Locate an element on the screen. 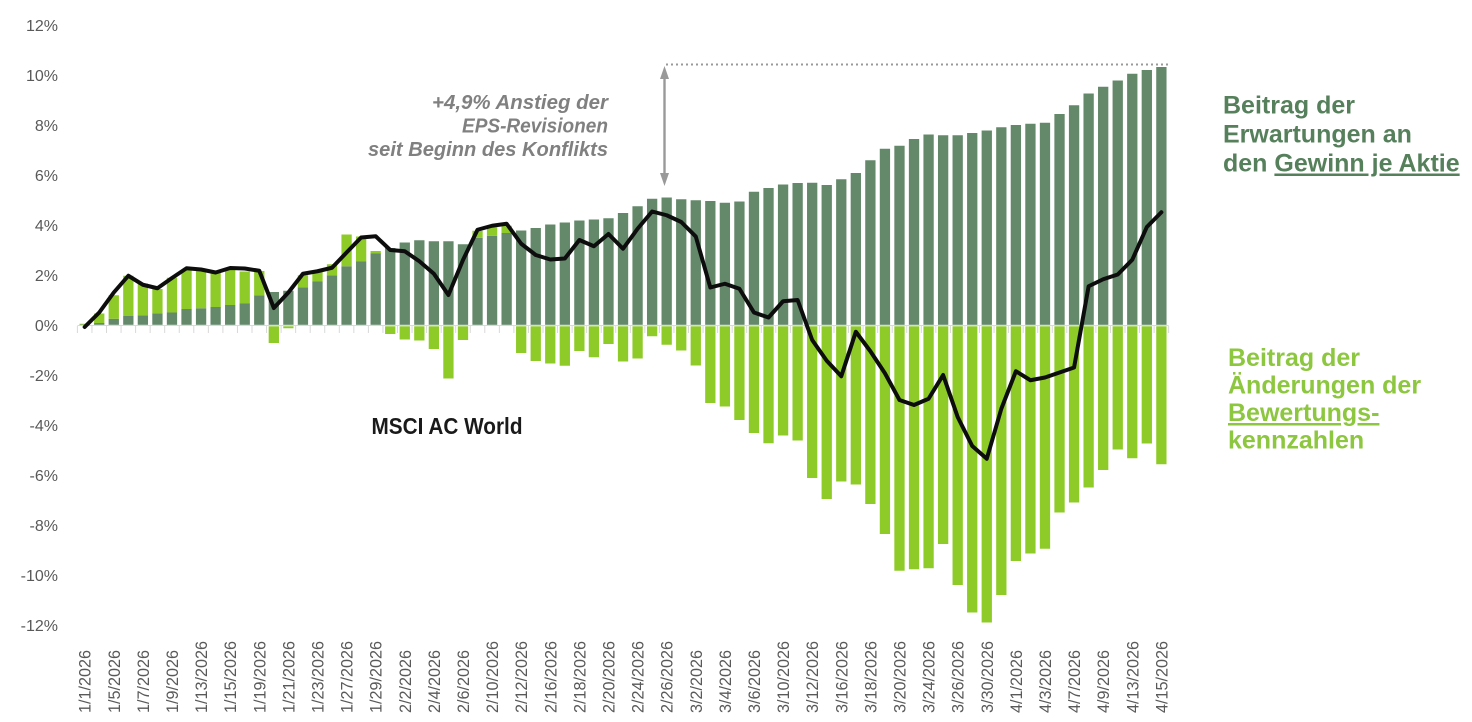 This screenshot has width=1472, height=722. svg-text: 3/12/2026 is located at coordinates (813, 677).